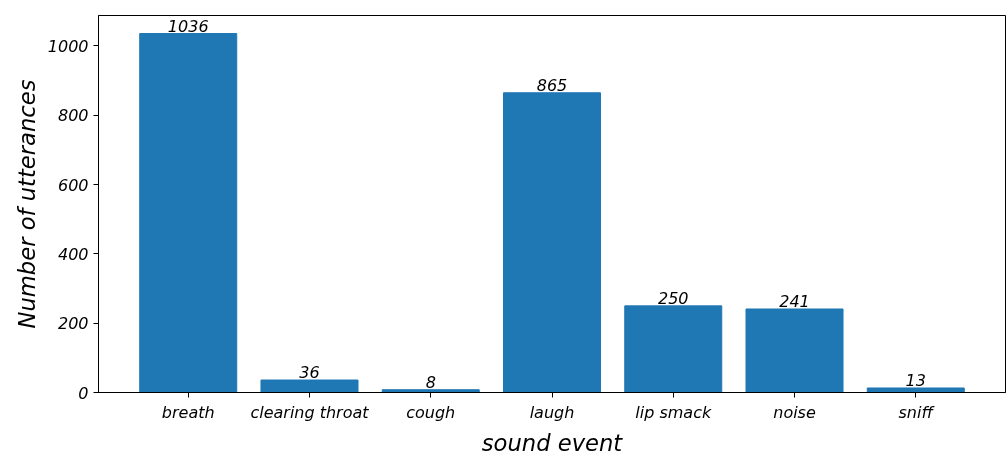  I want to click on x-tick-label: laugh, so click(552, 412).